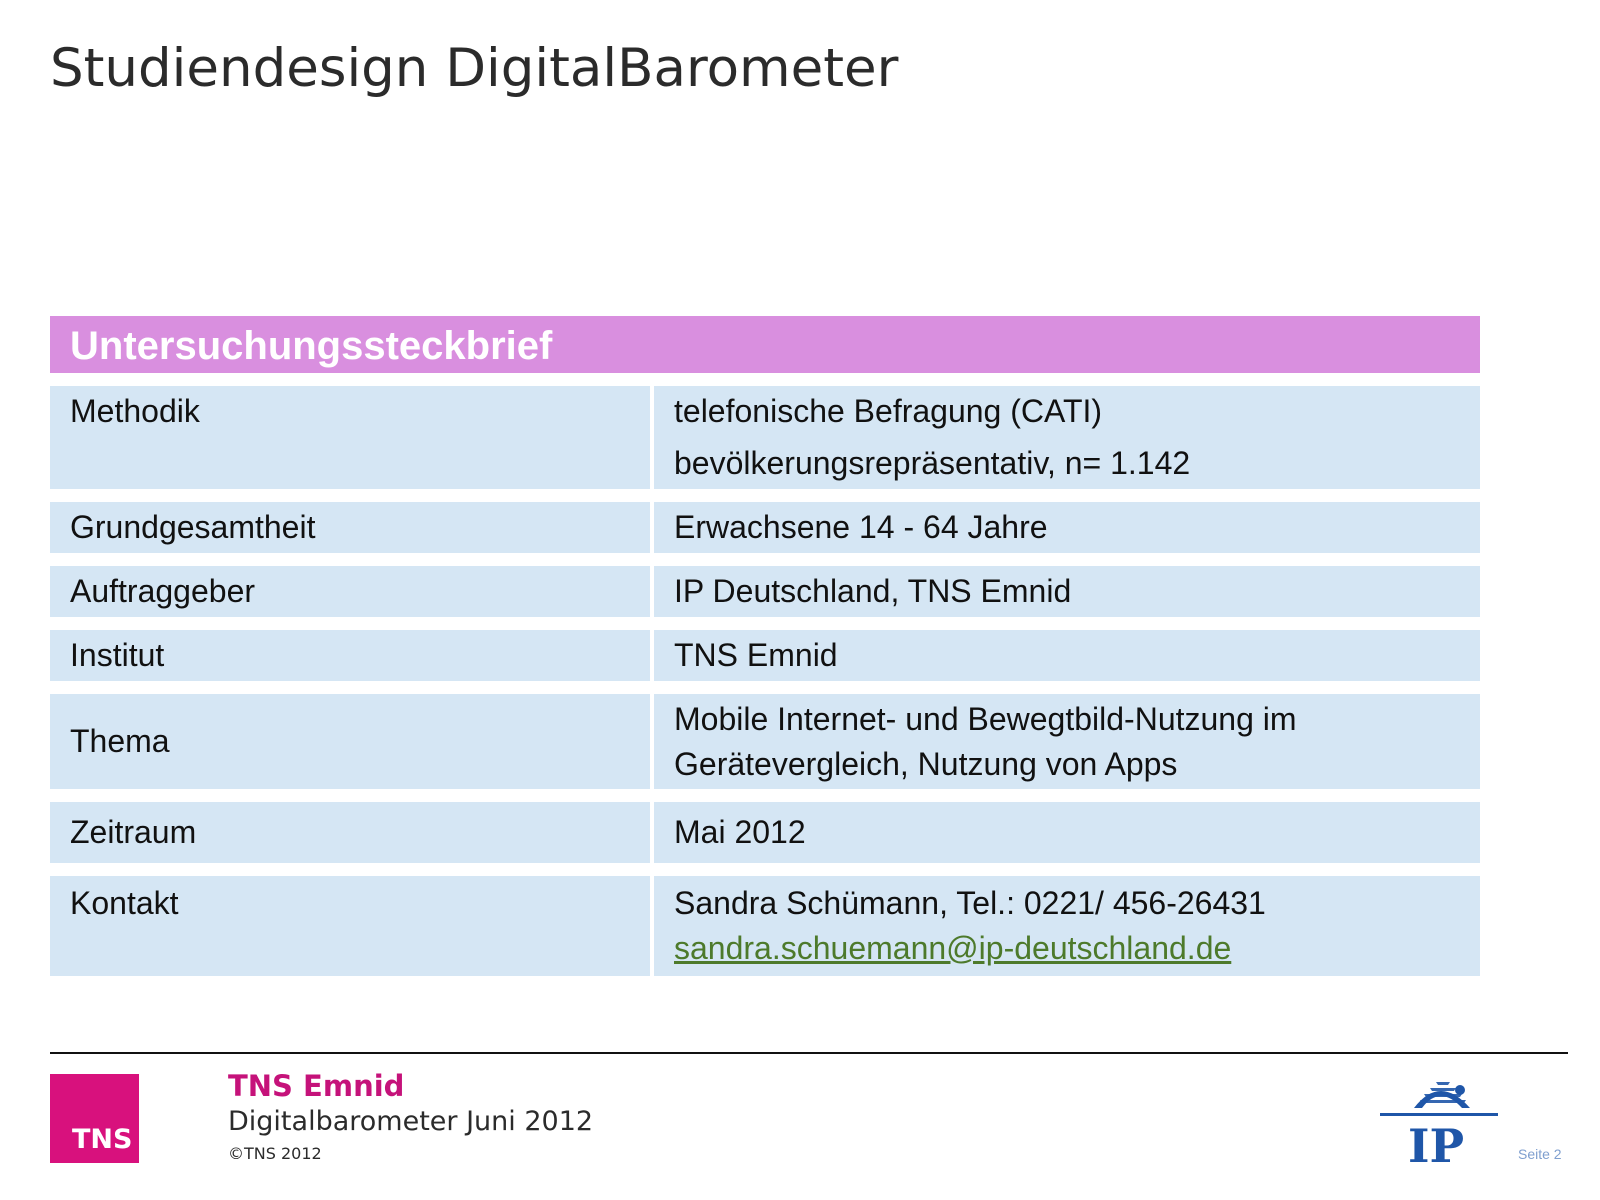 This screenshot has width=1600, height=1200. I want to click on table-row: Grundgesamtheit Erwachsene 14 - 64 Jahre, so click(765, 527).